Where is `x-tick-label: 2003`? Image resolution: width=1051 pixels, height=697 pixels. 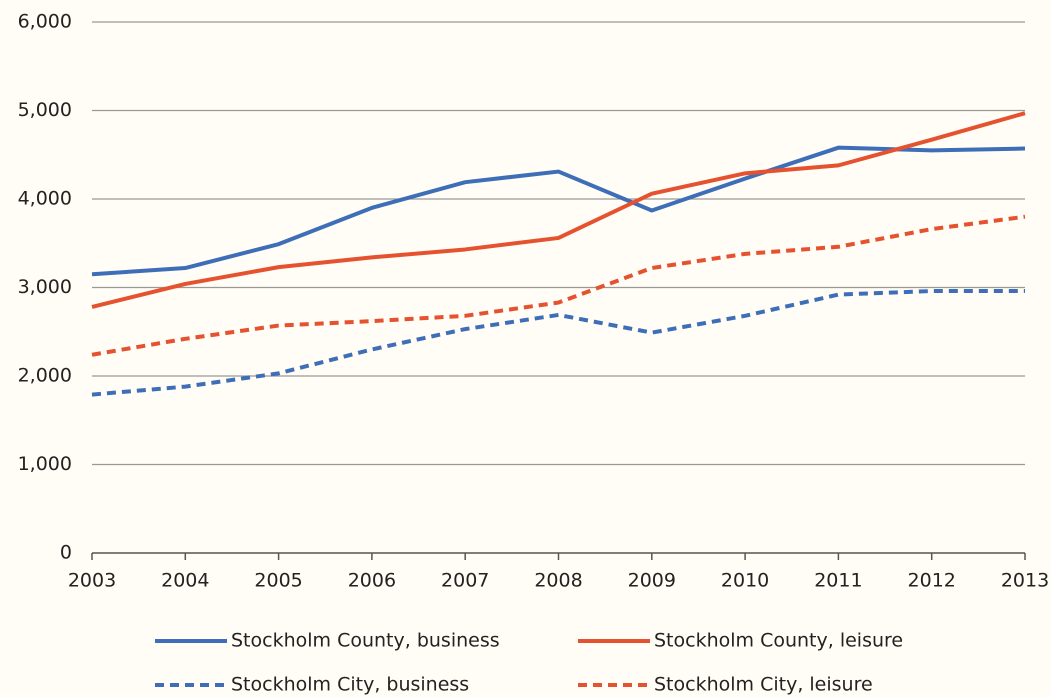
x-tick-label: 2003 is located at coordinates (92, 581).